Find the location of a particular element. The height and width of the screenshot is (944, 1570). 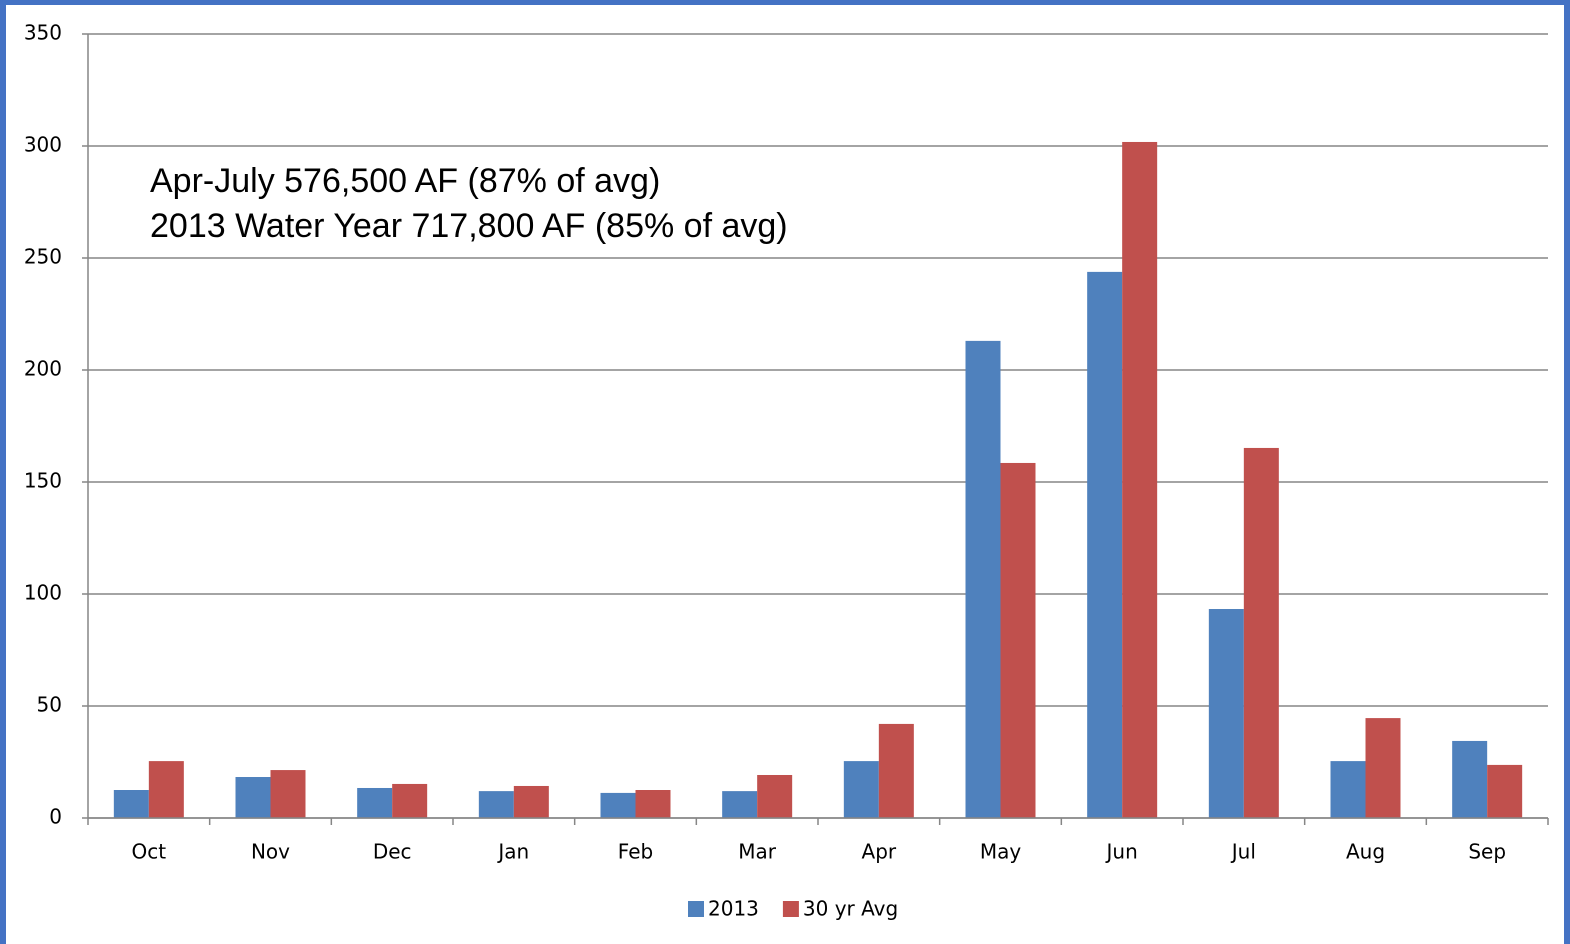

x-tick-label: May is located at coordinates (1001, 852).